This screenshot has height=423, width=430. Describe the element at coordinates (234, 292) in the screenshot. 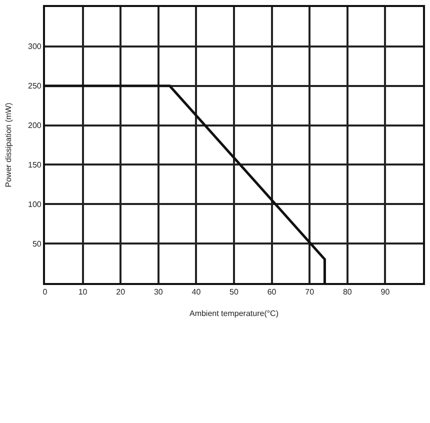

I see `x-tick-label: 50` at that location.